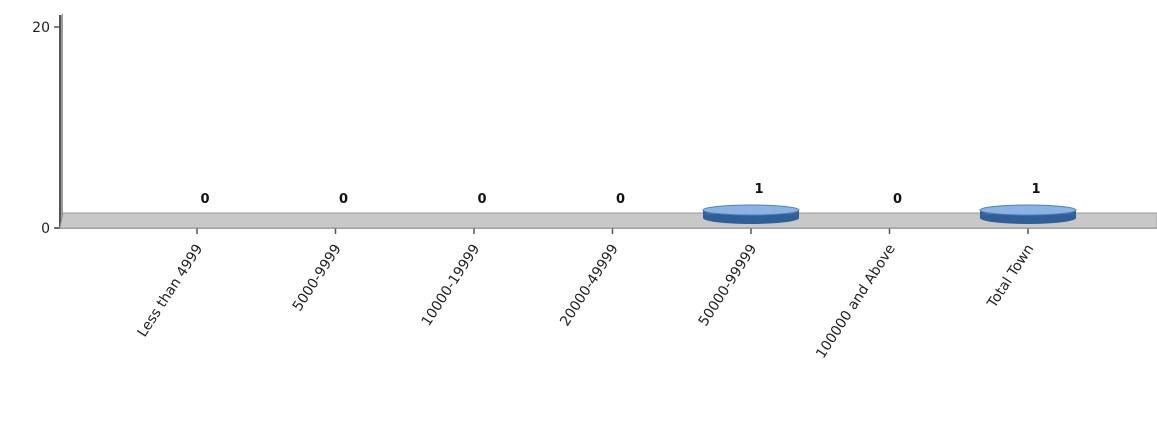 This screenshot has width=1157, height=437. I want to click on x-category-label: 100000 and Above, so click(856, 301).